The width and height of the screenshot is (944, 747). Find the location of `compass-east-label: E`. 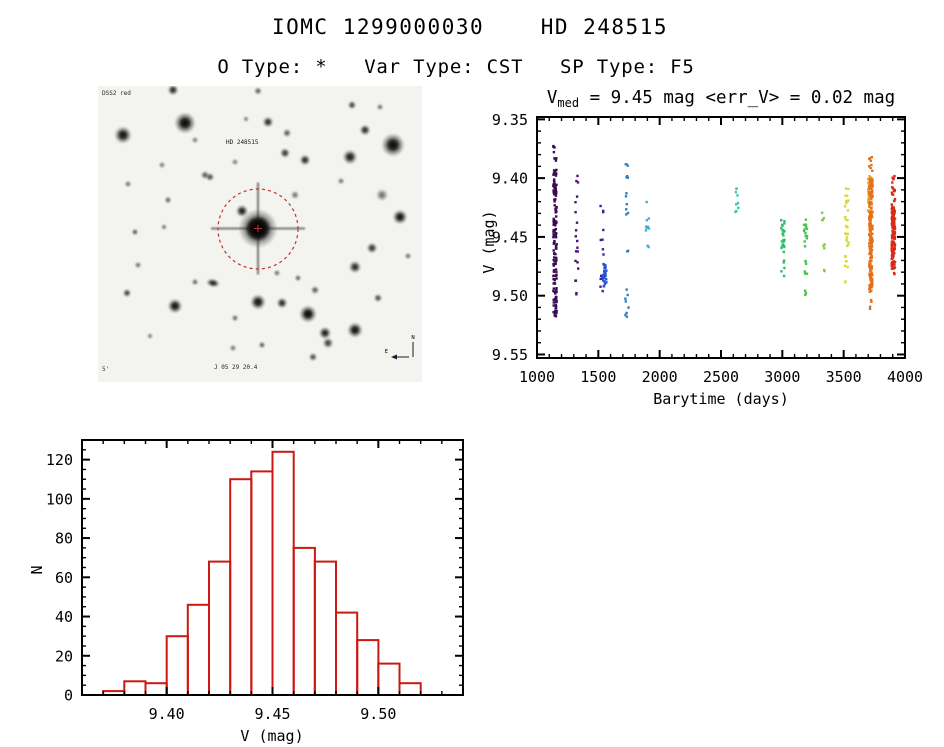

compass-east-label: E is located at coordinates (386, 352).